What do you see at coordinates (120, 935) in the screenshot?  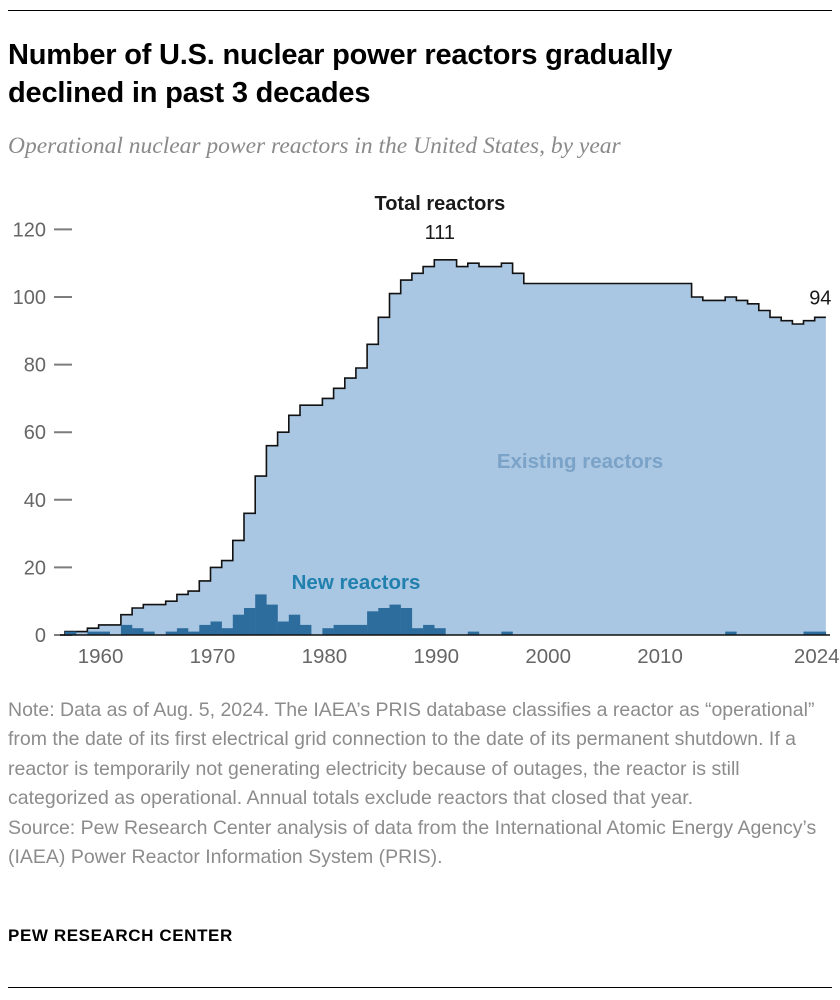 I see `brand: PEW RESEARCH CENTER` at bounding box center [120, 935].